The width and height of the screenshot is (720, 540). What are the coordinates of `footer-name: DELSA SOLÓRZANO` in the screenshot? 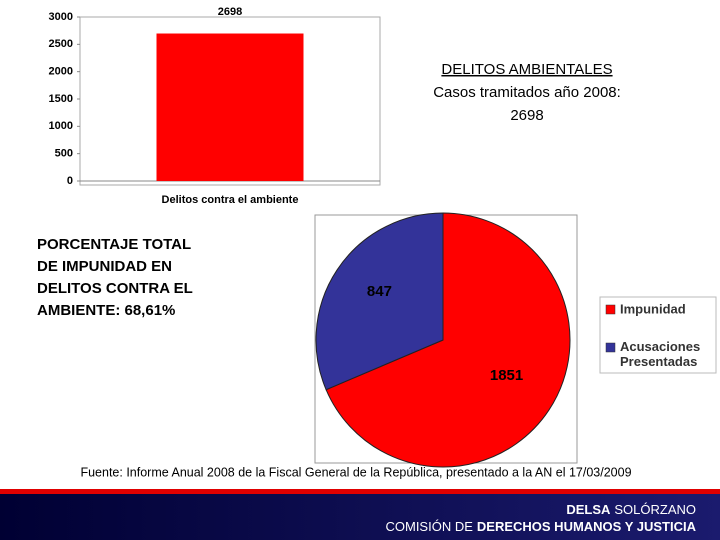 It's located at (631, 509).